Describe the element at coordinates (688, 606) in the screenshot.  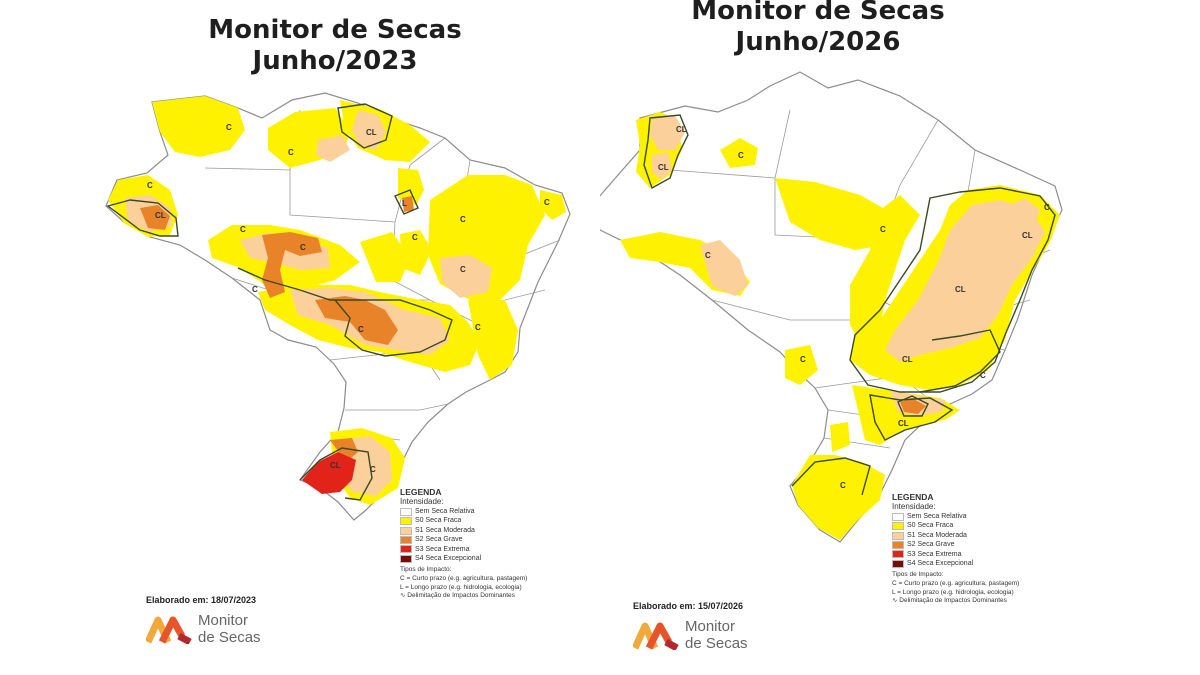
I see `elaborado-date: Elaborado em: 15/07/2026` at that location.